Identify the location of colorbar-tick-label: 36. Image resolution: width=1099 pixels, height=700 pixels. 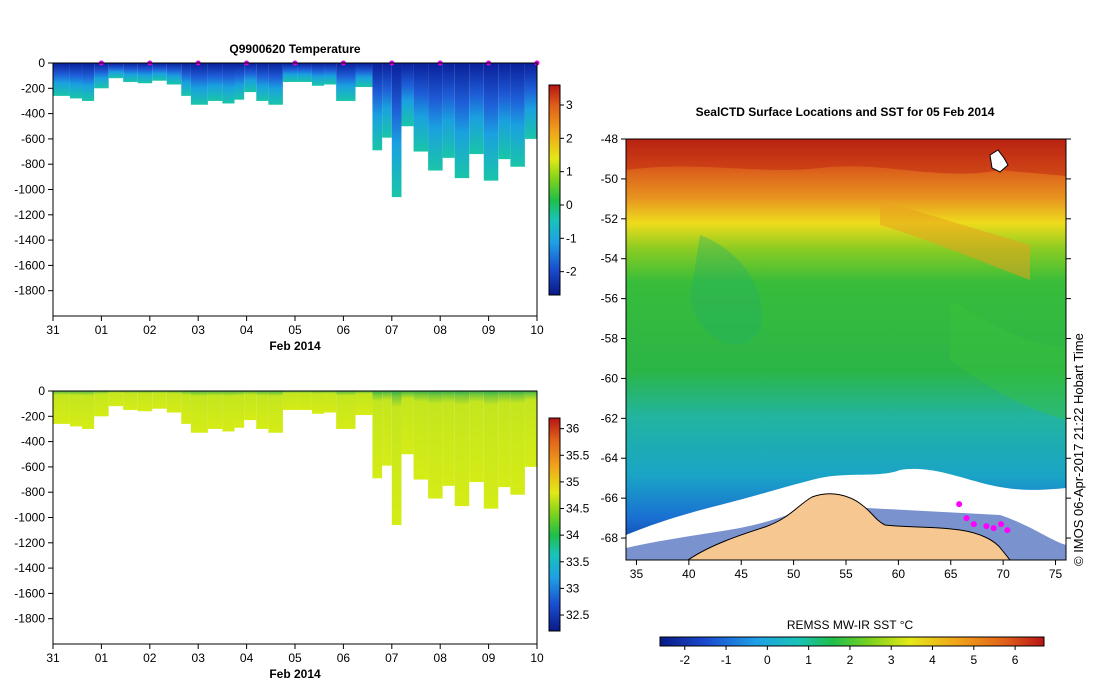
(573, 429).